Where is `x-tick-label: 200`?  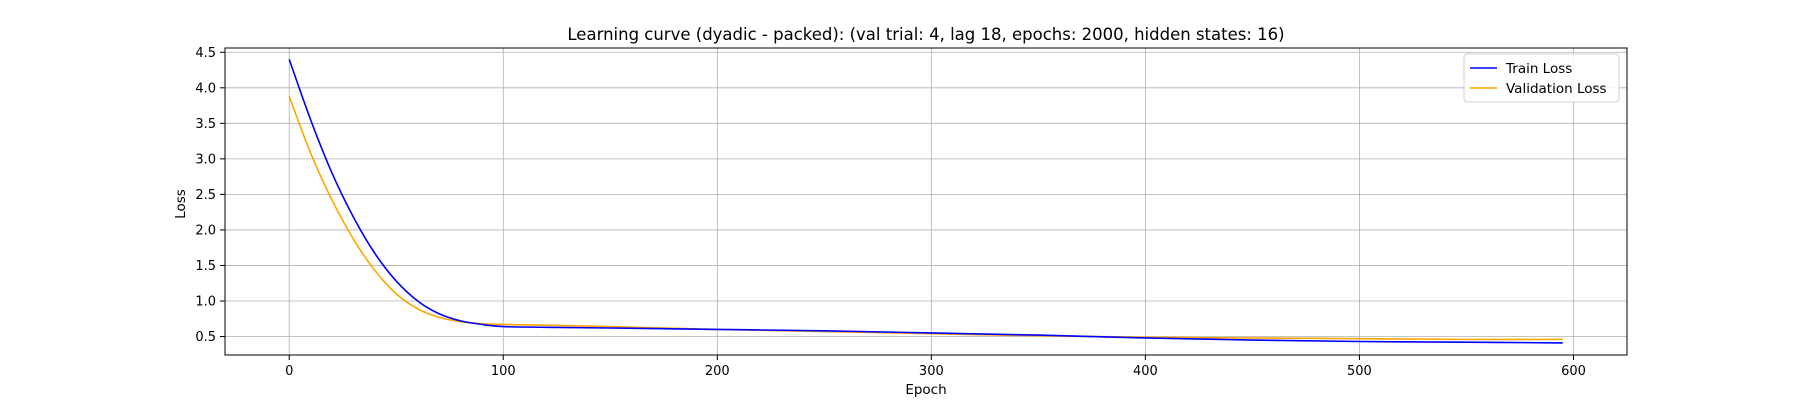
x-tick-label: 200 is located at coordinates (717, 371).